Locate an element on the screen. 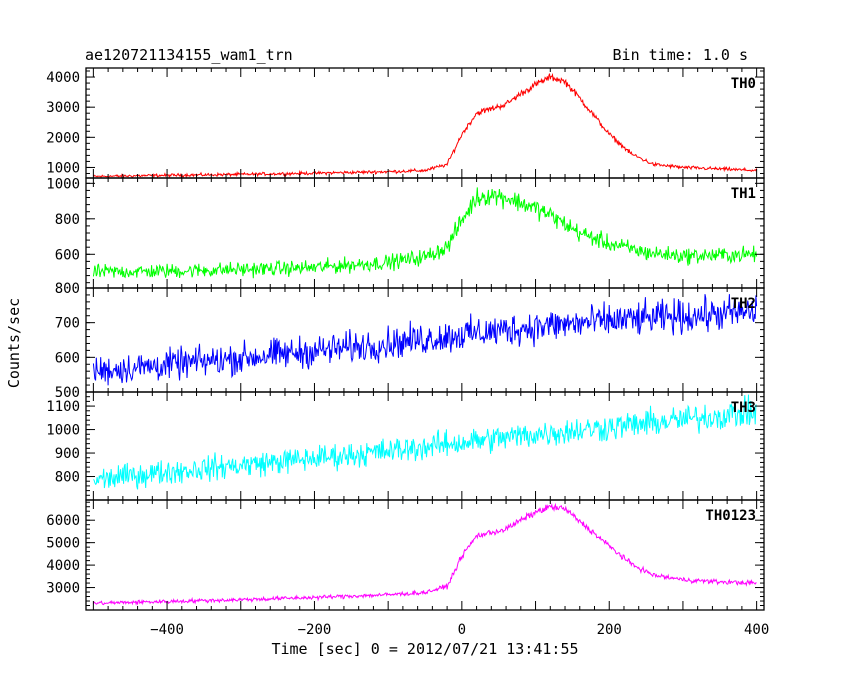 This screenshot has width=850, height=680. series-line-th1 is located at coordinates (425, 233).